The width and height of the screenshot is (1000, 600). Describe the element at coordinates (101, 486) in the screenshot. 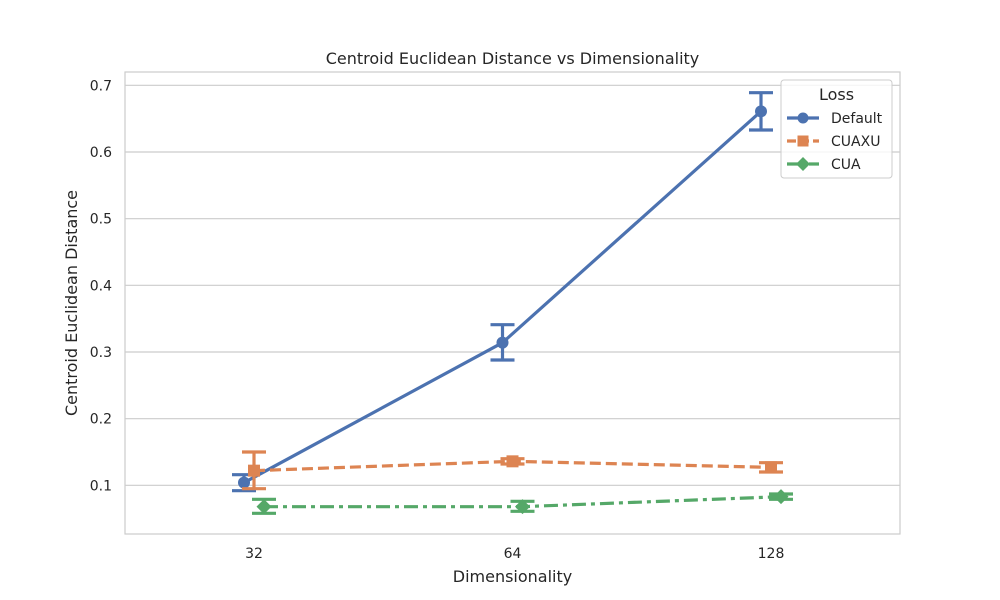

I see `y-tick-label: 0.1` at that location.